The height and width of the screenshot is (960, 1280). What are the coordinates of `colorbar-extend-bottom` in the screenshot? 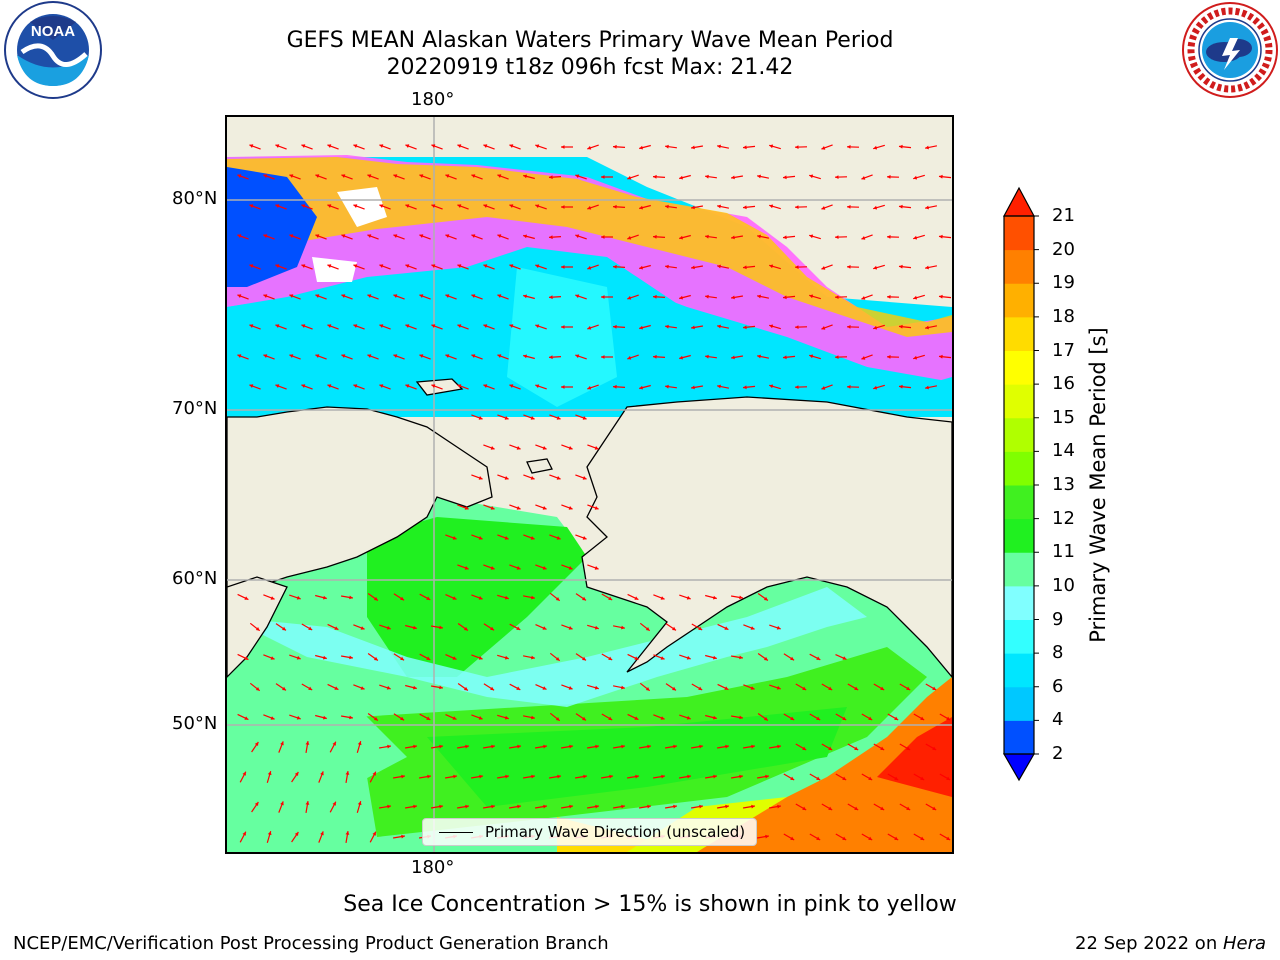 It's located at (1019, 767).